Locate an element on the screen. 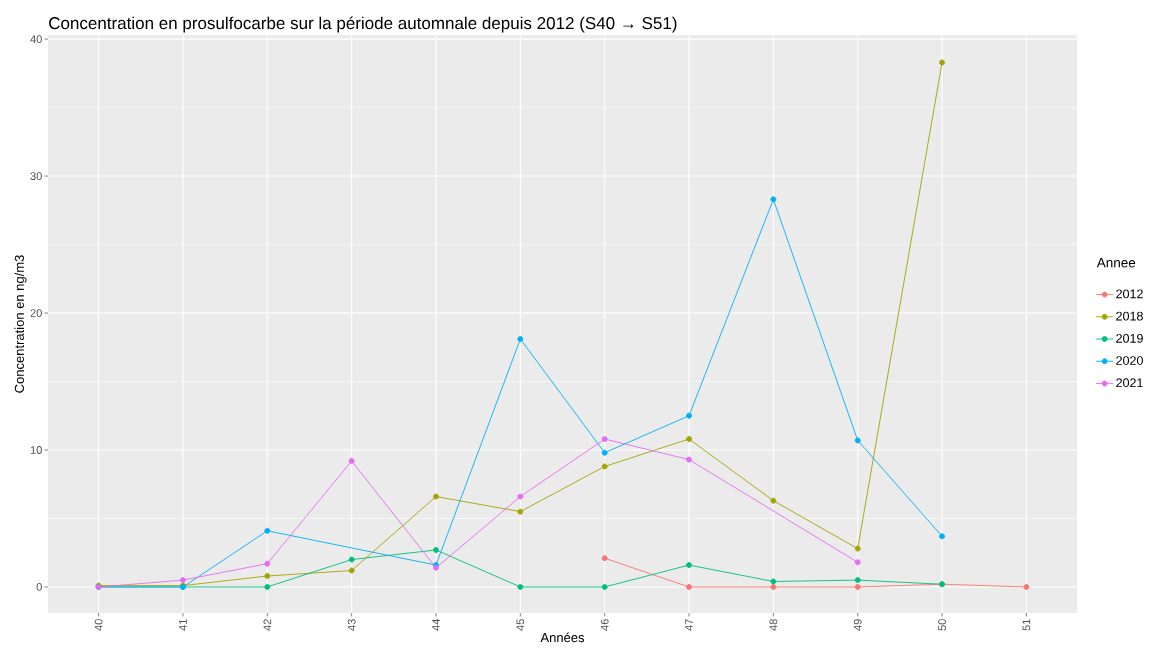 This screenshot has height=653, width=1159. x-axis-title: Années is located at coordinates (562, 637).